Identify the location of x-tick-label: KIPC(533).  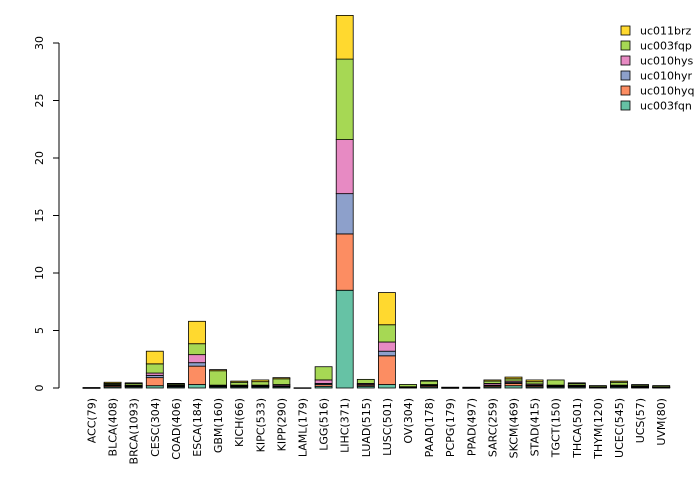
(260, 425).